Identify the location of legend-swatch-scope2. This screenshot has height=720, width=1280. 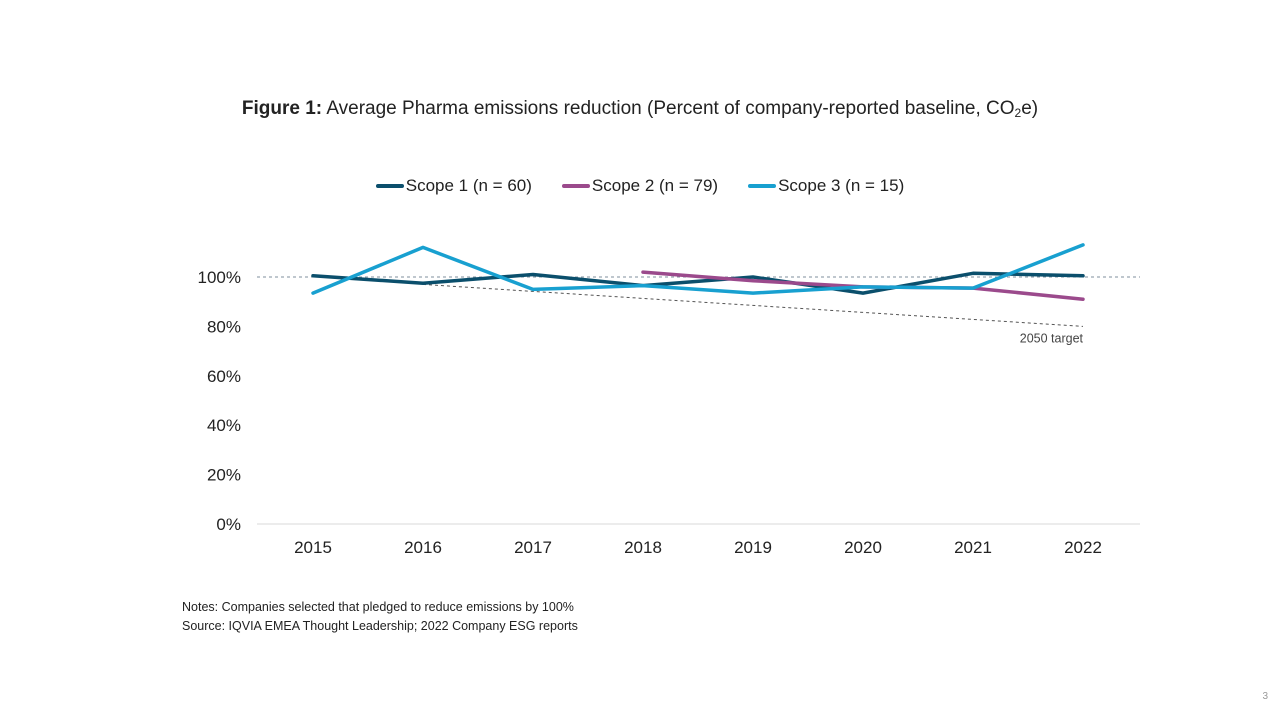
(575, 186).